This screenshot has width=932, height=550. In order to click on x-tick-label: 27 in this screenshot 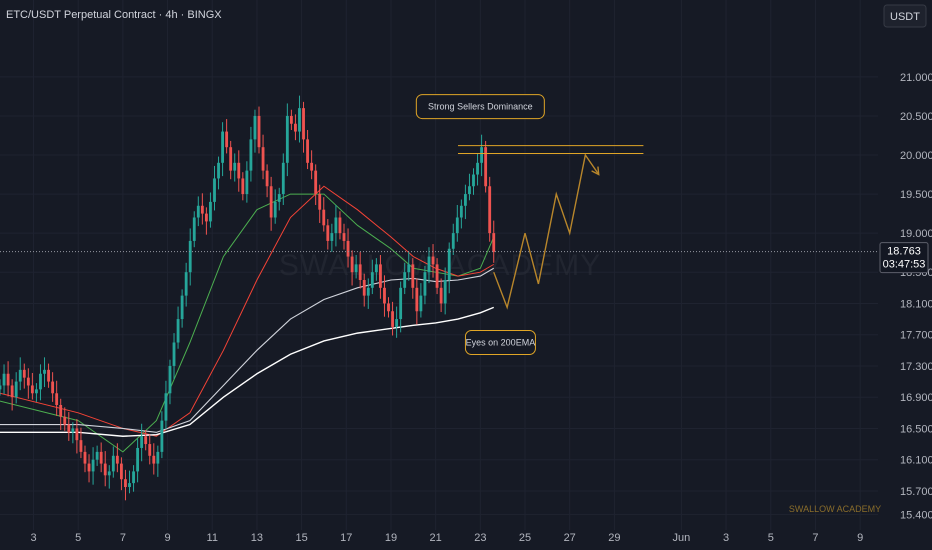, I will do `click(570, 538)`.